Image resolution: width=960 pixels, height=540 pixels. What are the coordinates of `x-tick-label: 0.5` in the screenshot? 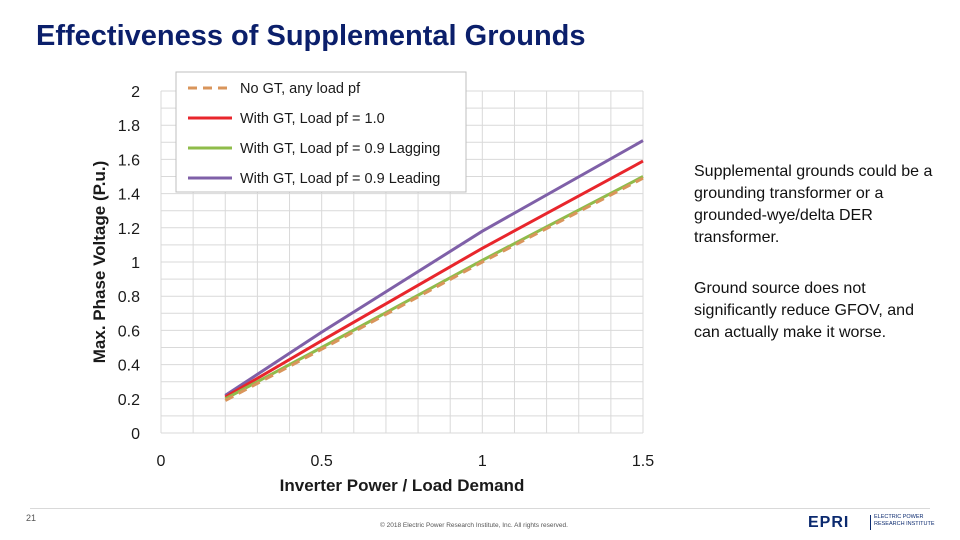 It's located at (322, 461).